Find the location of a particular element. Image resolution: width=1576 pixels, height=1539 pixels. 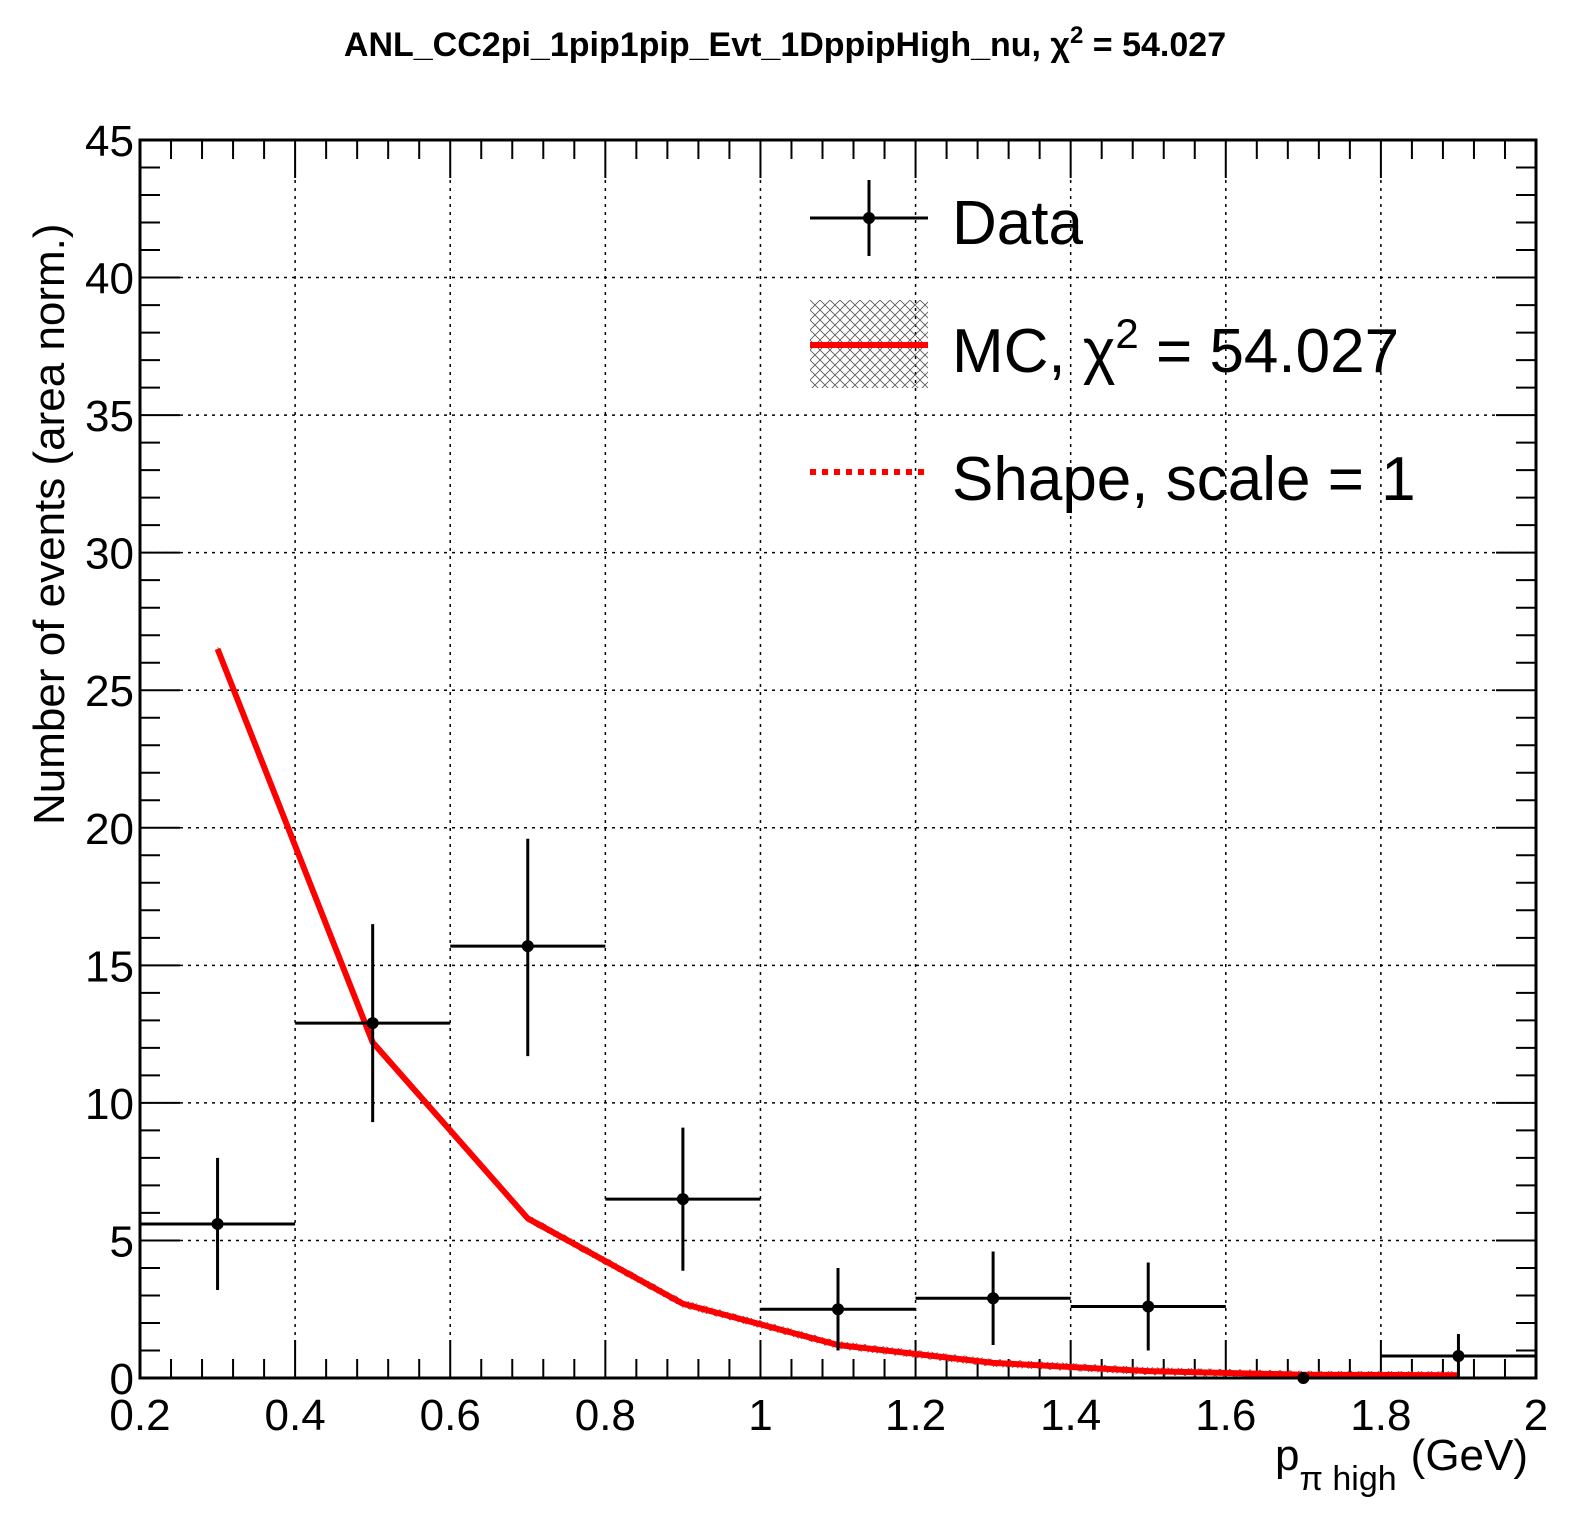

y-tick-label: 30 is located at coordinates (109, 554).